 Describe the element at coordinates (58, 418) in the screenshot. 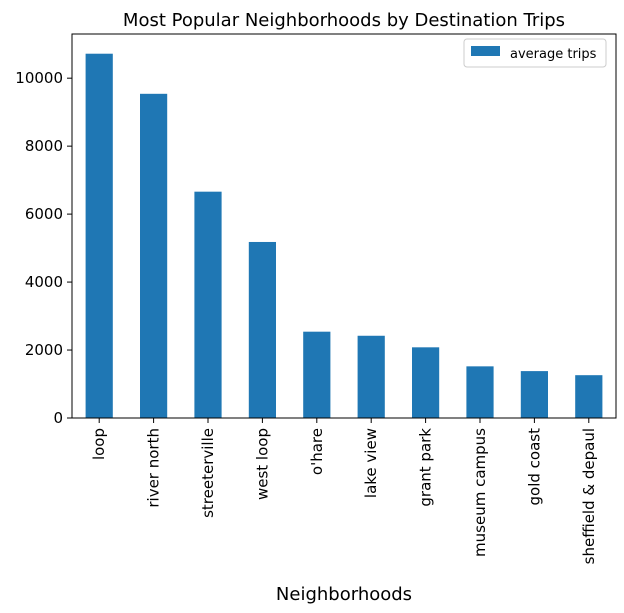

I see `y-tick-label-0: 0` at that location.